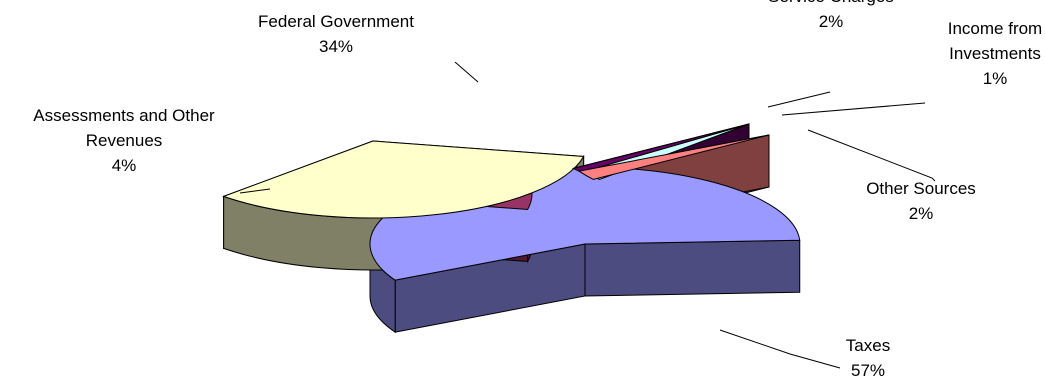  Describe the element at coordinates (995, 28) in the screenshot. I see `slice-label-line-income-from-investments-0: Income from` at that location.